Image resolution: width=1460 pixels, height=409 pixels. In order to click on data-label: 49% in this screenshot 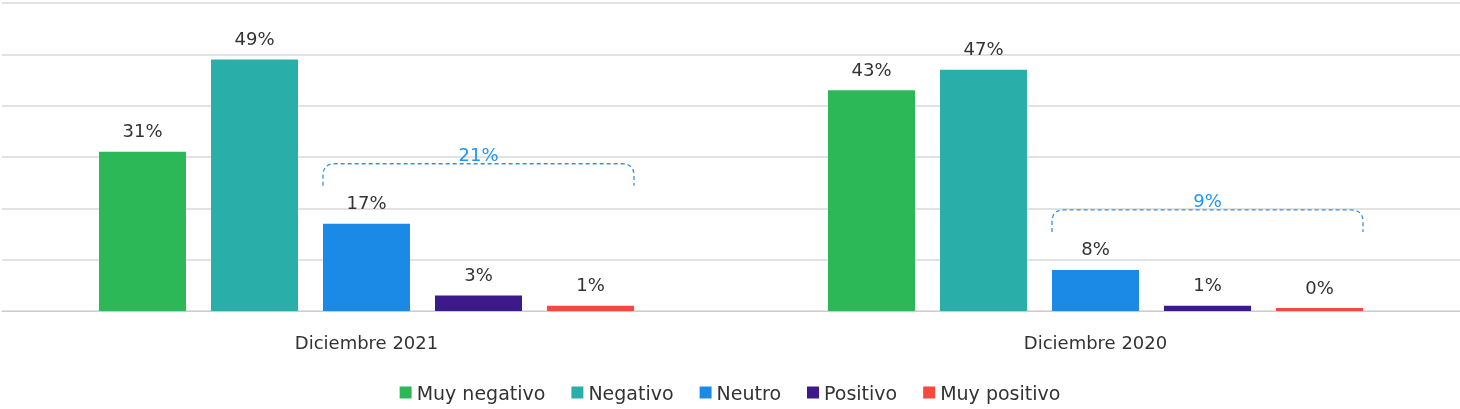, I will do `click(254, 38)`.